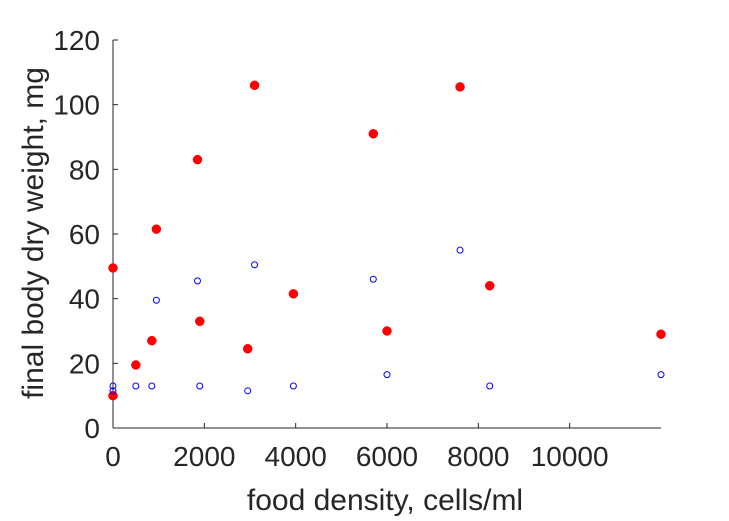  I want to click on y-tick-label: 60, so click(84, 234).